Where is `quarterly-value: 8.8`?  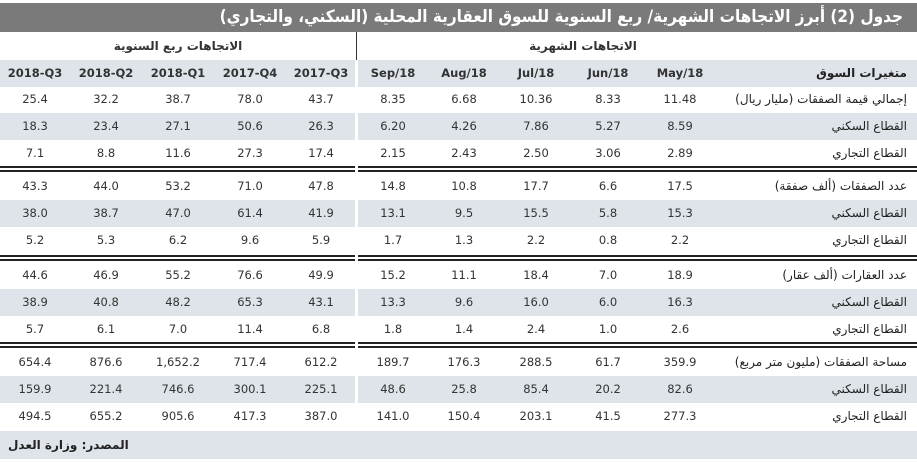
quarterly-value: 8.8 is located at coordinates (106, 153).